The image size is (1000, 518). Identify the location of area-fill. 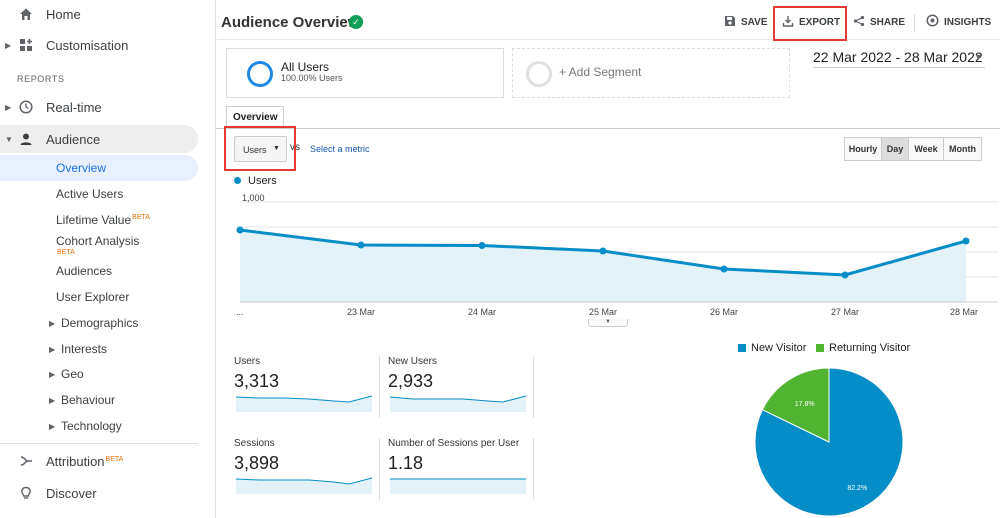
(603, 266).